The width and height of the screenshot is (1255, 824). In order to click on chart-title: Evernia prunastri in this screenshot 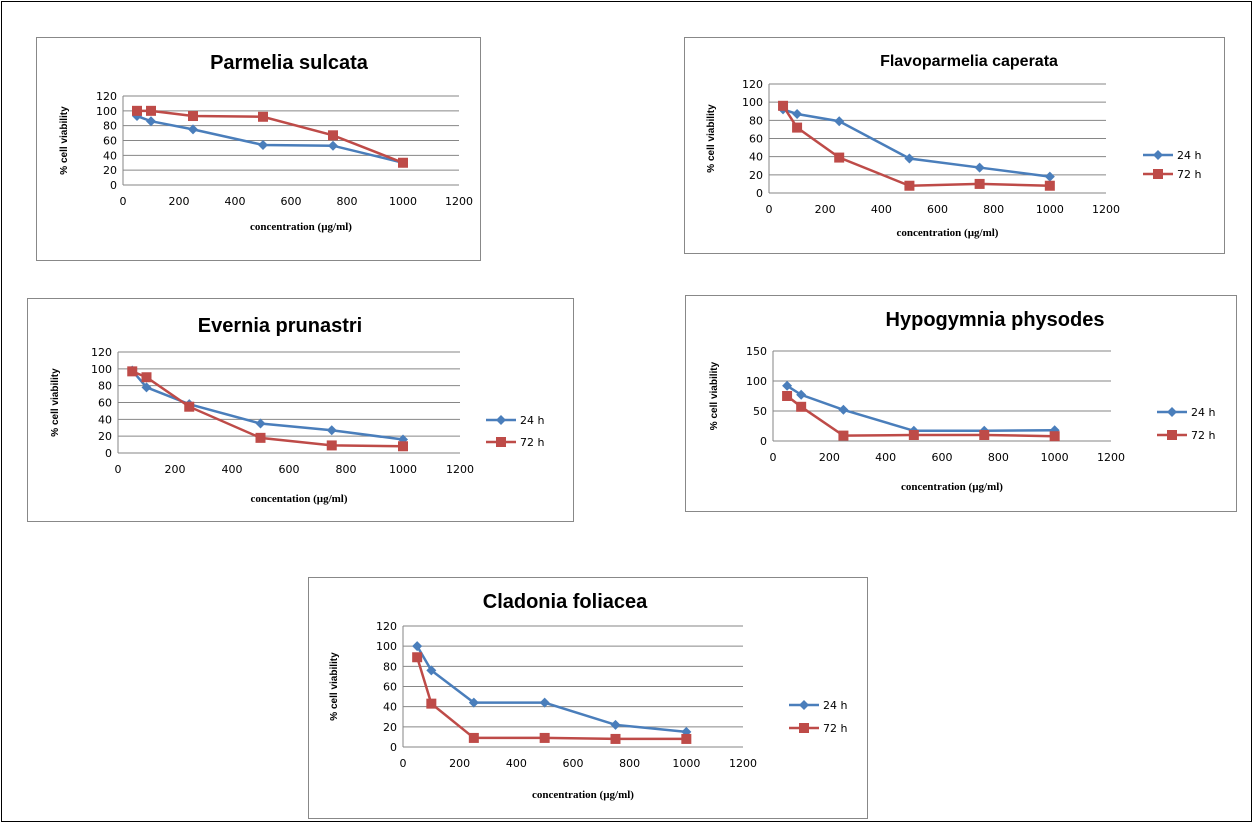, I will do `click(280, 326)`.